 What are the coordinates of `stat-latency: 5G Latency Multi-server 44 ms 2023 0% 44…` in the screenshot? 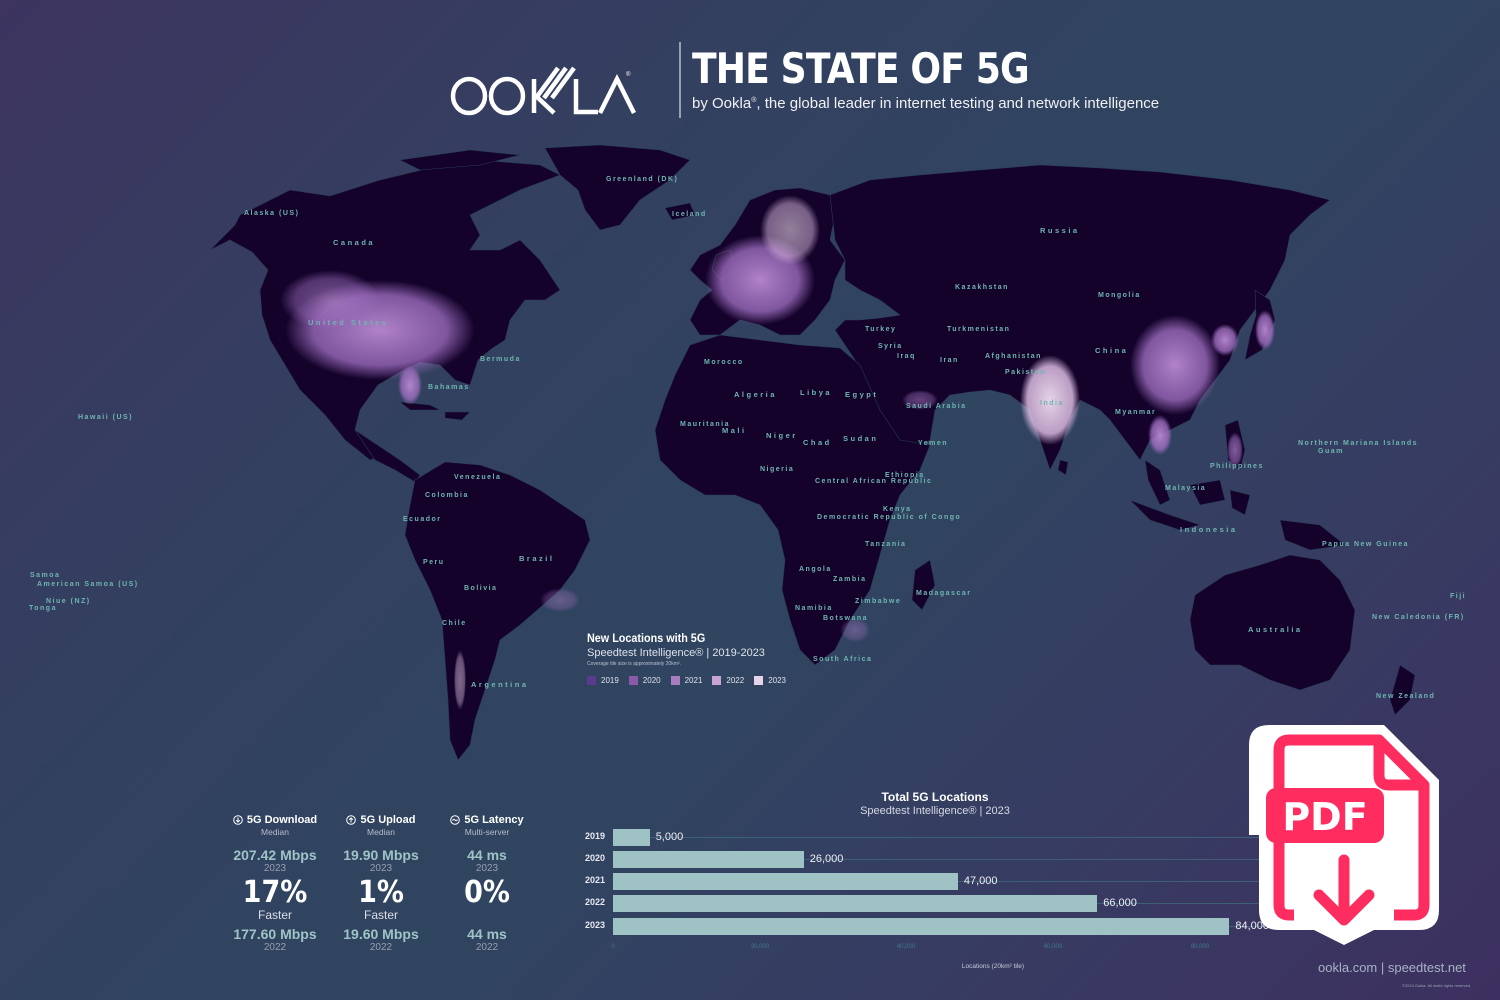 It's located at (487, 883).